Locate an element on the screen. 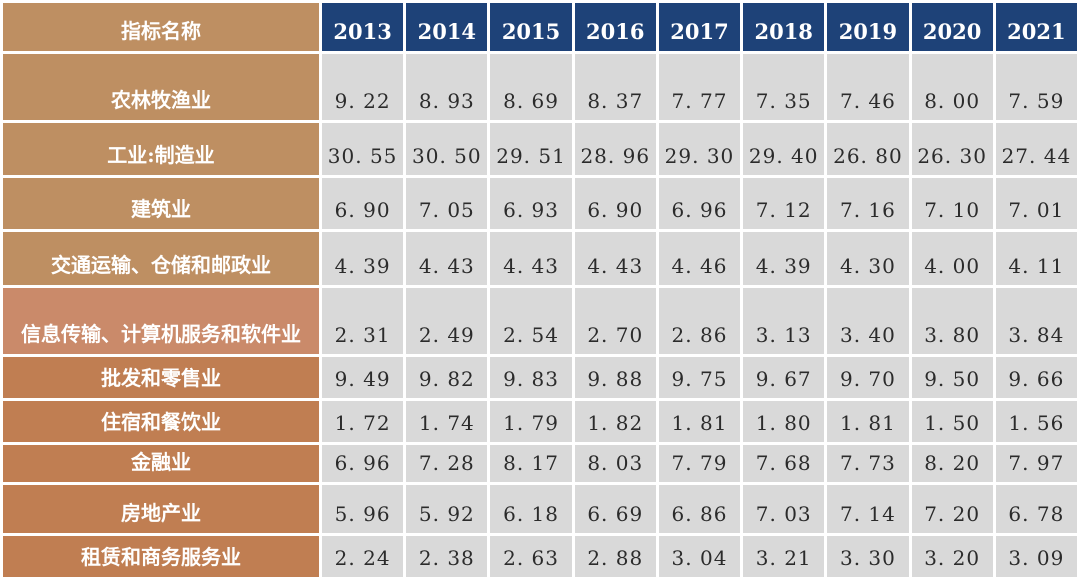 Image resolution: width=1080 pixels, height=580 pixels. value-cell: 7. 16 is located at coordinates (868, 203).